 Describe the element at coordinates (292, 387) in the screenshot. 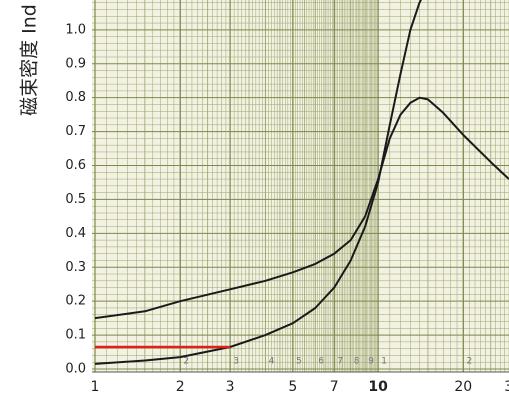

I see `x-tick-label: 5` at that location.